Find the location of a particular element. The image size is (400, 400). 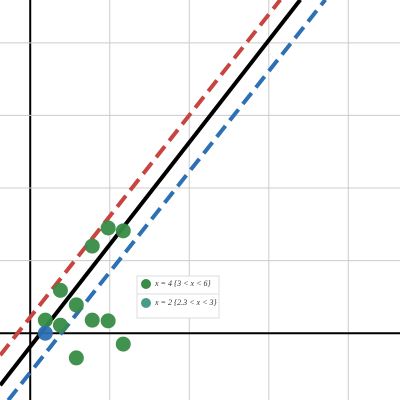

legend-label: x = 4 {3 < x < 6} is located at coordinates (182, 283).